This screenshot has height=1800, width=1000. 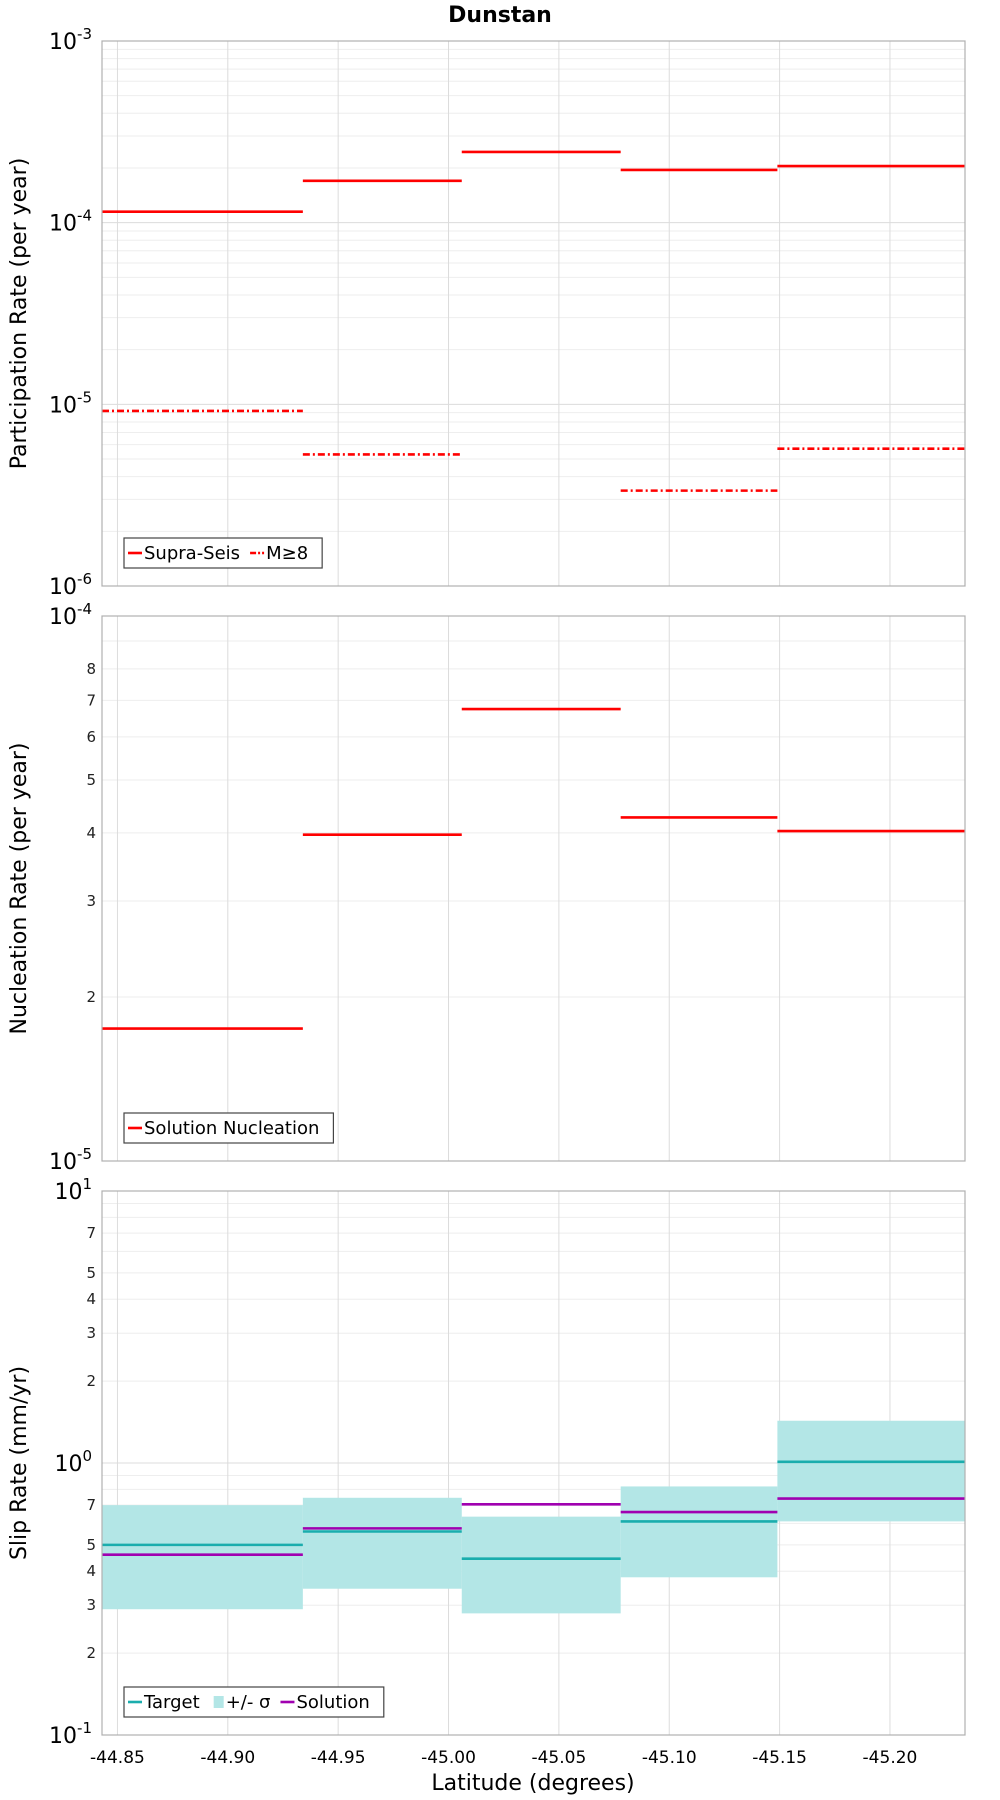 I want to click on legend-label: Solution, so click(x=332, y=1702).